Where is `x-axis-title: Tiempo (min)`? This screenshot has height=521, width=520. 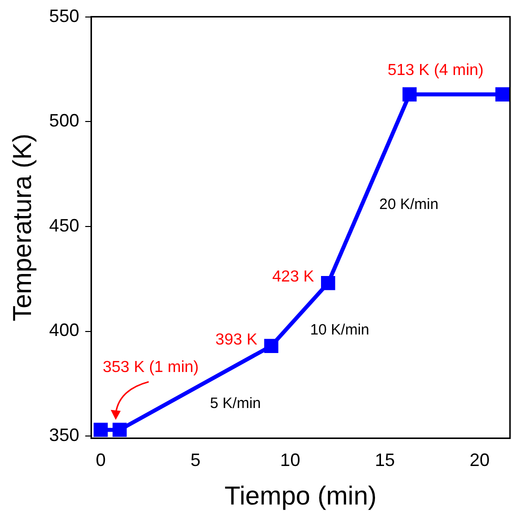 x-axis-title: Tiempo (min) is located at coordinates (300, 495).